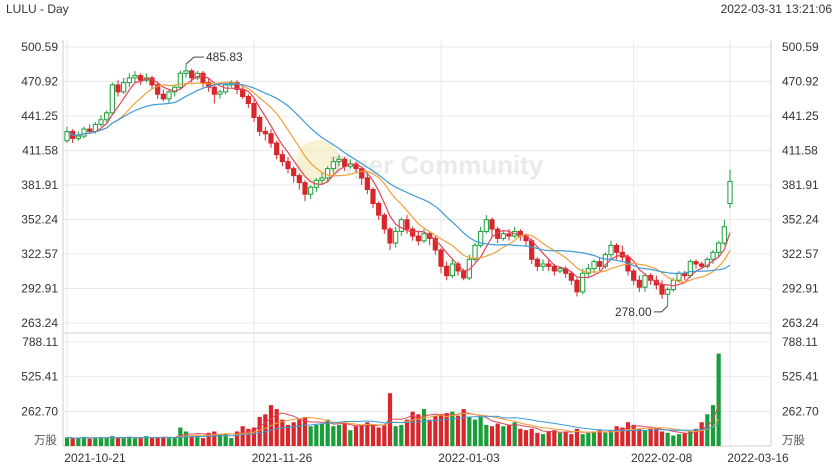  What do you see at coordinates (392, 427) in the screenshot?
I see `volume-ma-long` at bounding box center [392, 427].